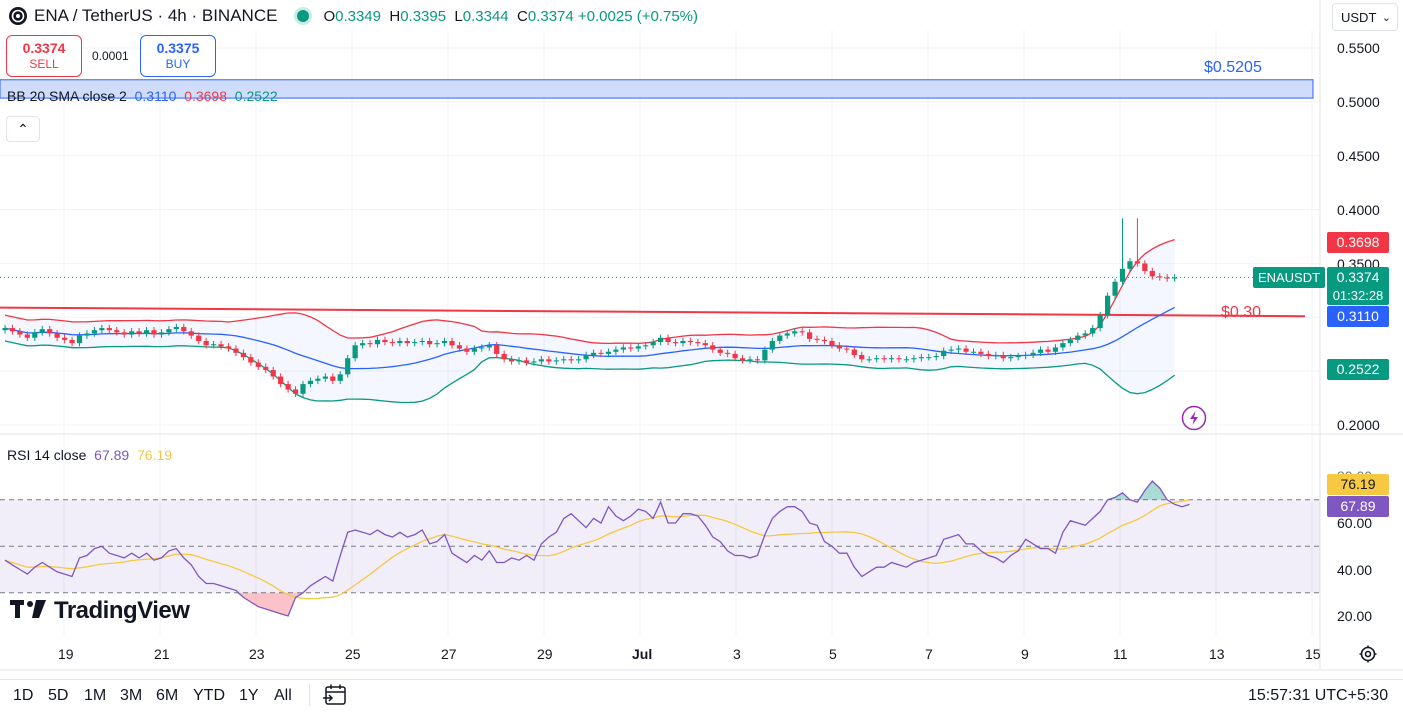  What do you see at coordinates (249, 695) in the screenshot?
I see `timeframe-1y: 1Y` at bounding box center [249, 695].